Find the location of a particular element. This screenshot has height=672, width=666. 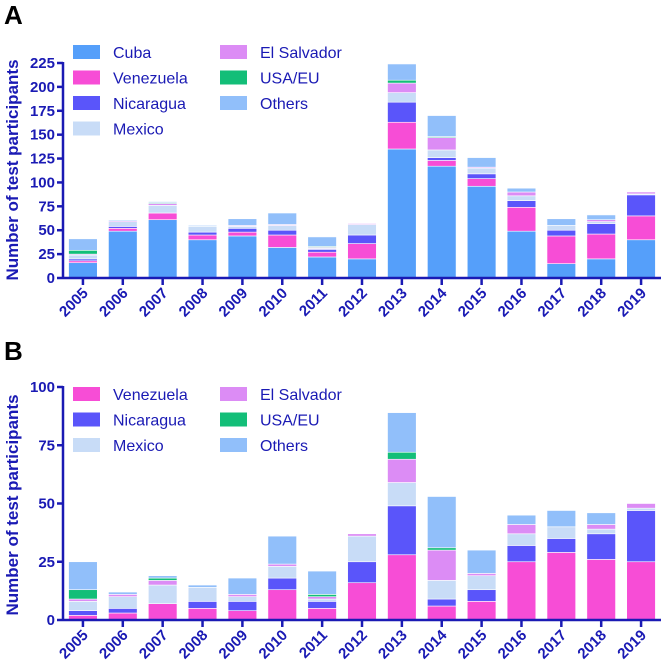

bar-segment-el-salvador-2006 is located at coordinates (123, 595).